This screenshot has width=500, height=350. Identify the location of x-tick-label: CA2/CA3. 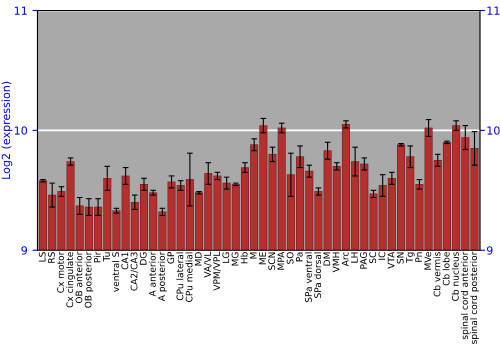
(134, 271).